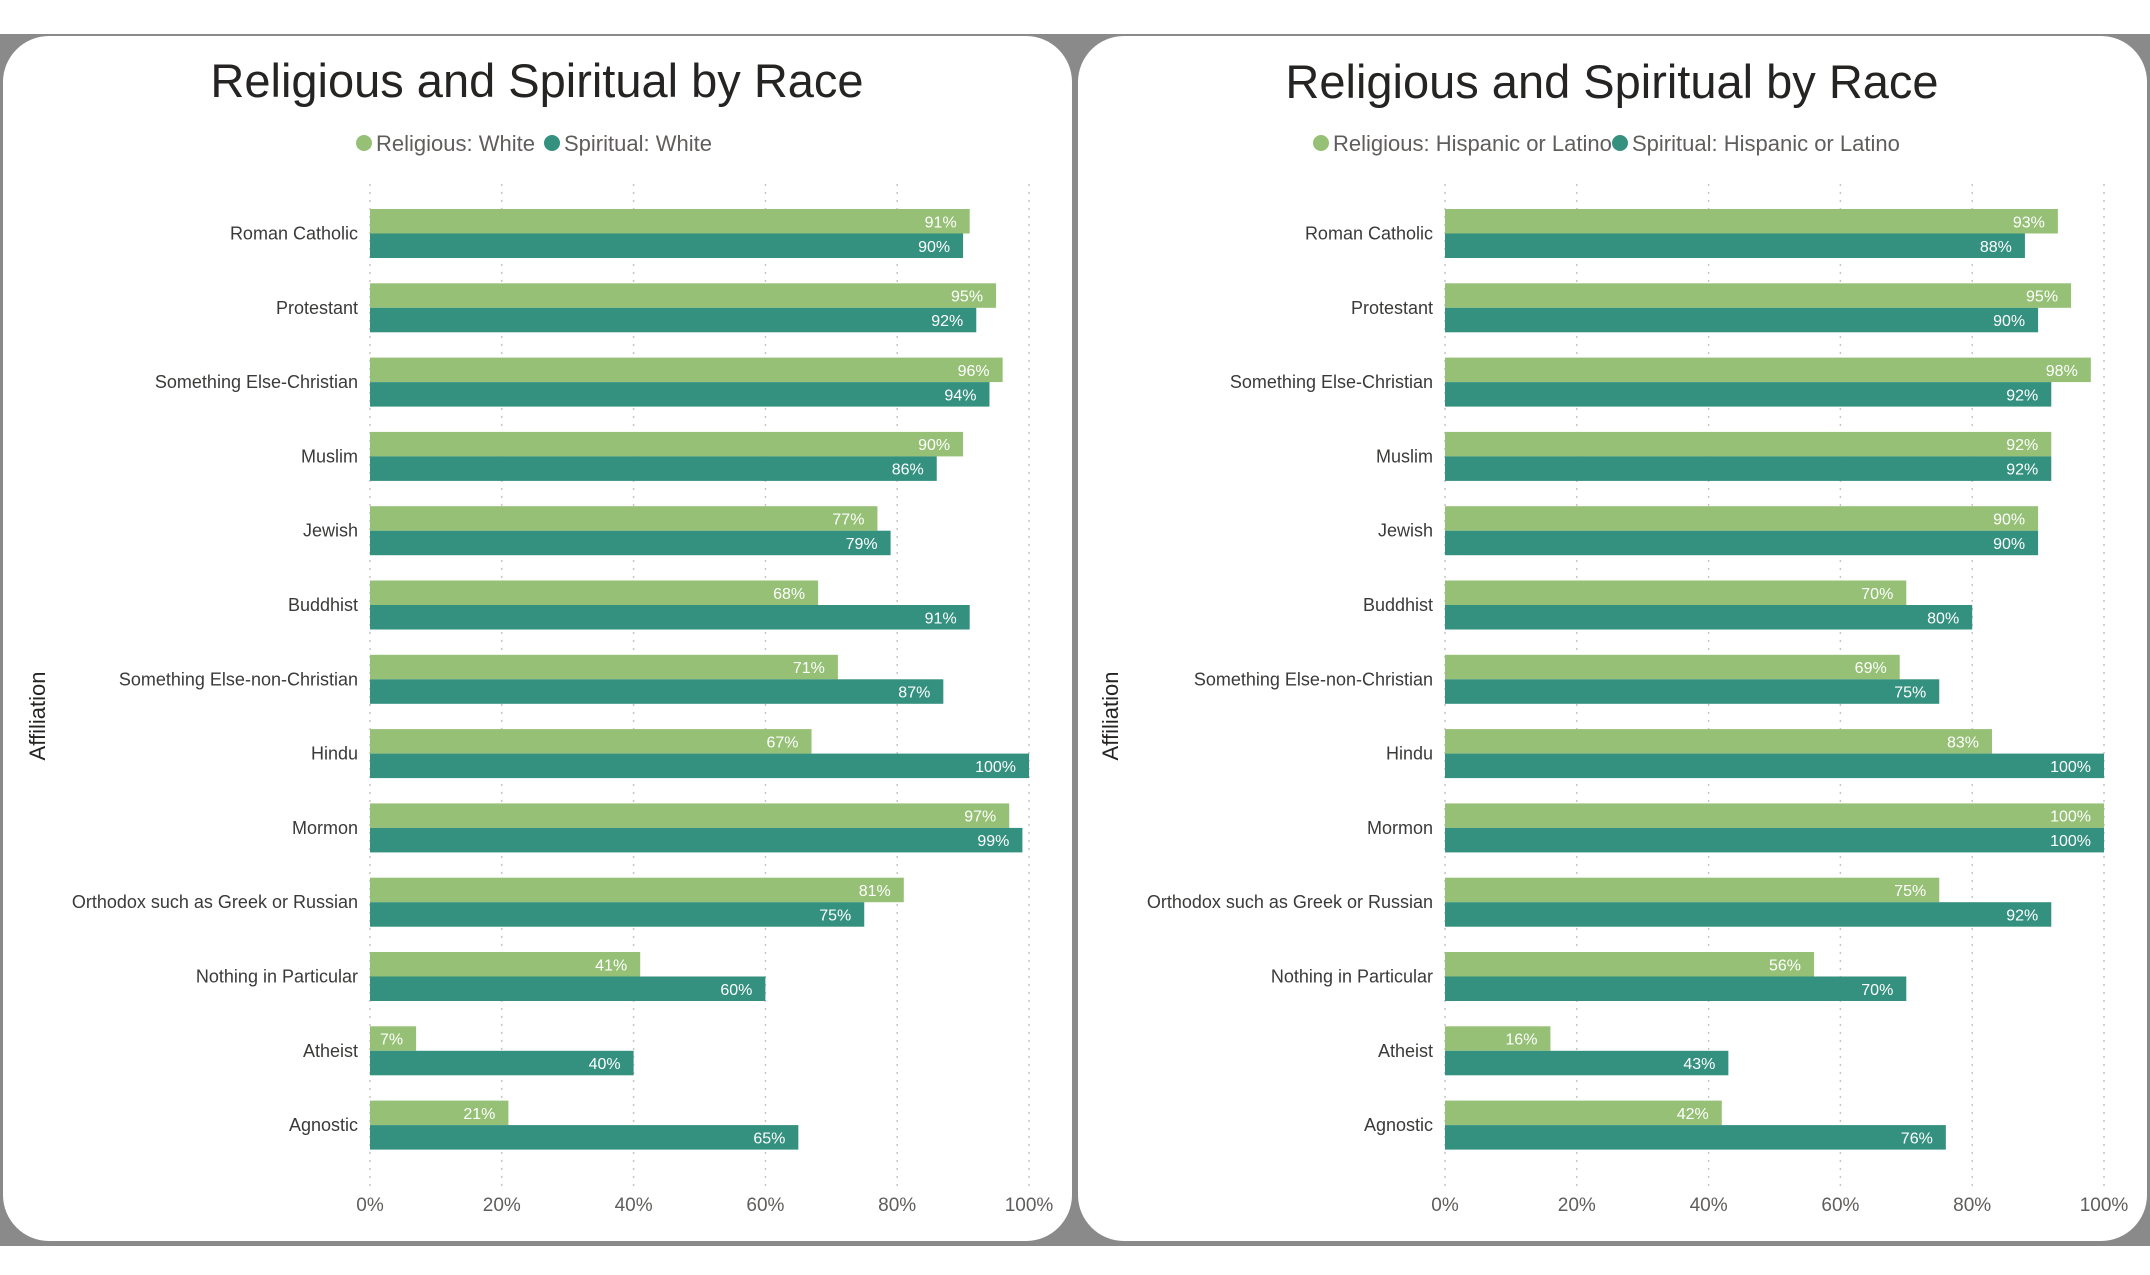  What do you see at coordinates (637, 890) in the screenshot?
I see `religious-bar-orthodox-such-as-greek-or-russian` at bounding box center [637, 890].